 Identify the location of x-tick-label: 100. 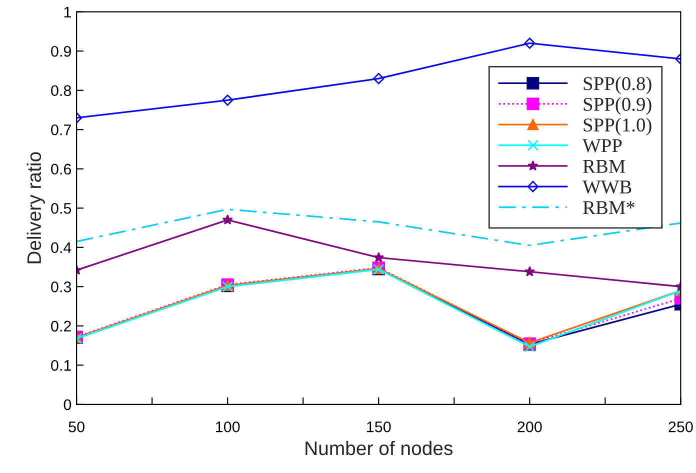
(228, 426).